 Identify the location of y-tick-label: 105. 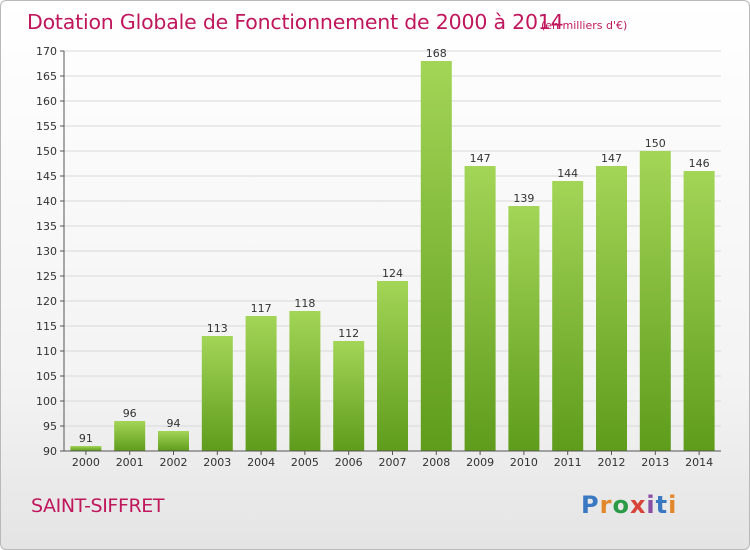
(46, 376).